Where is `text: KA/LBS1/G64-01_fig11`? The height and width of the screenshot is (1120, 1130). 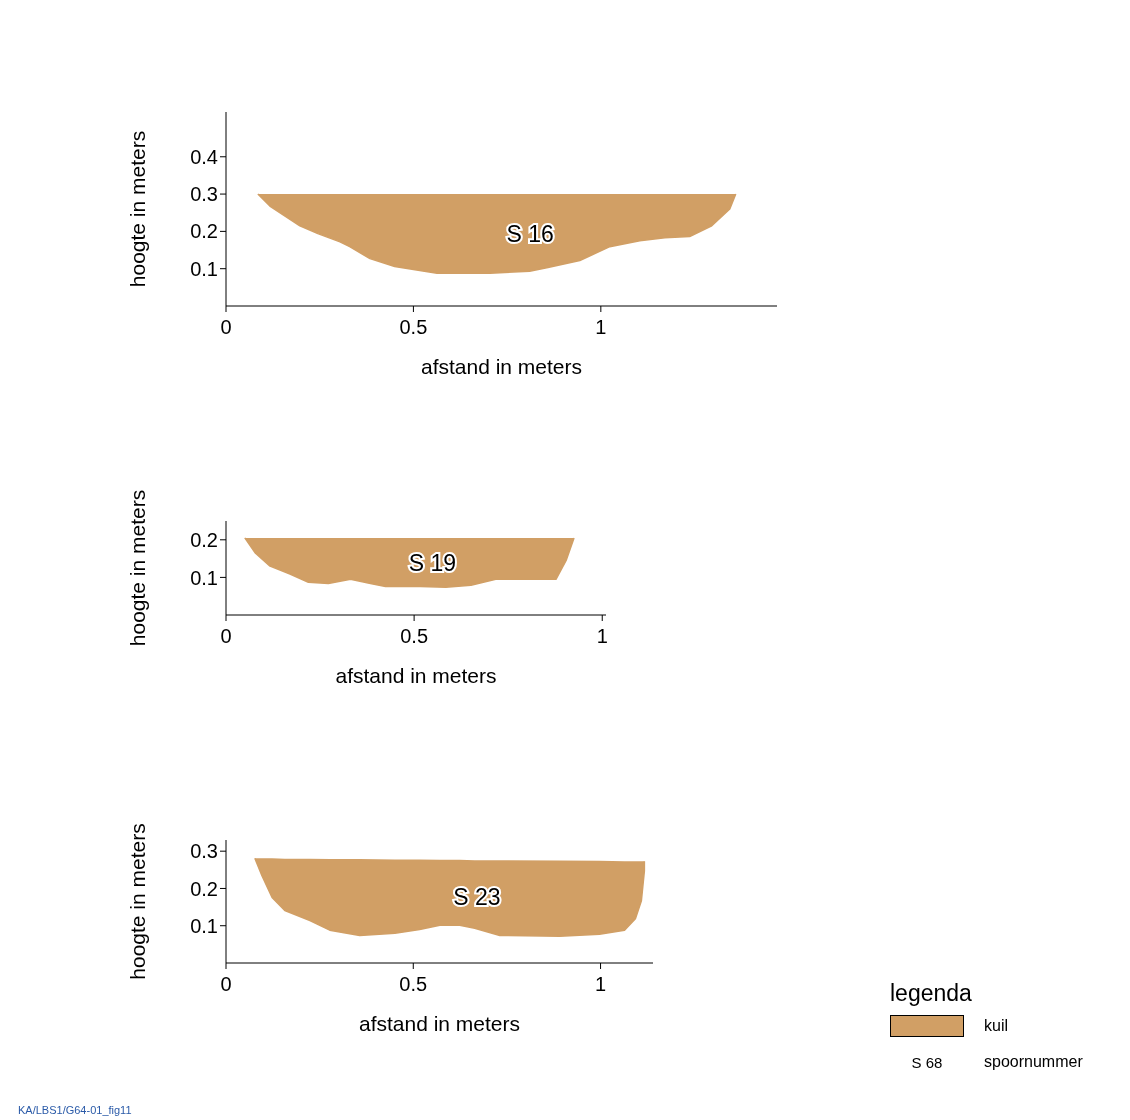
text: KA/LBS1/G64-01_fig11 is located at coordinates (75, 1110).